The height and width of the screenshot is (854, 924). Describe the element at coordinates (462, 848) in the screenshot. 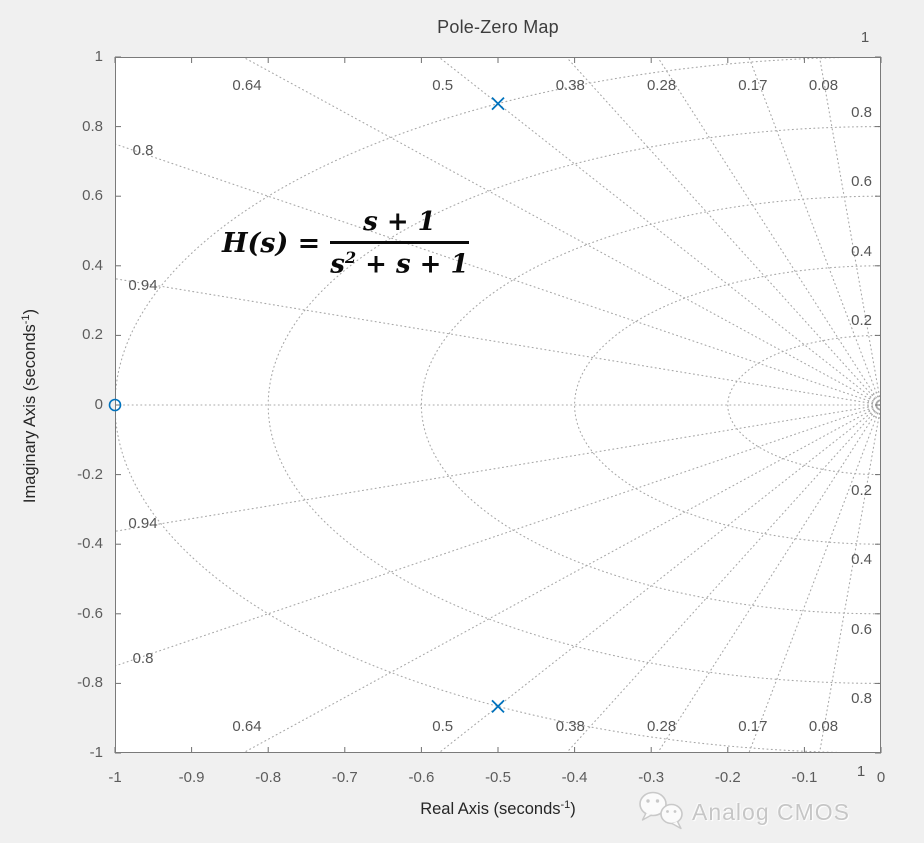

I see `bottom-margin` at that location.